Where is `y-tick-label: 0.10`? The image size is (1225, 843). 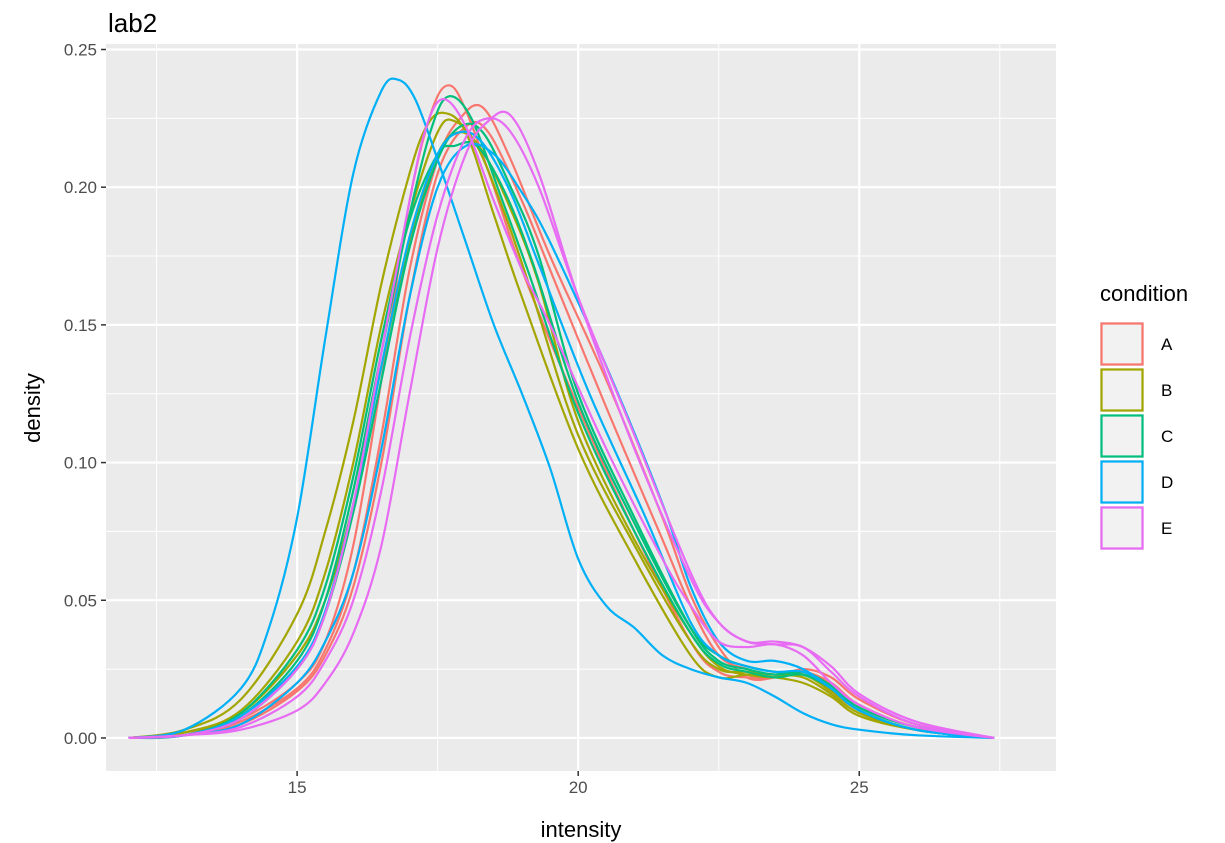 y-tick-label: 0.10 is located at coordinates (80, 463).